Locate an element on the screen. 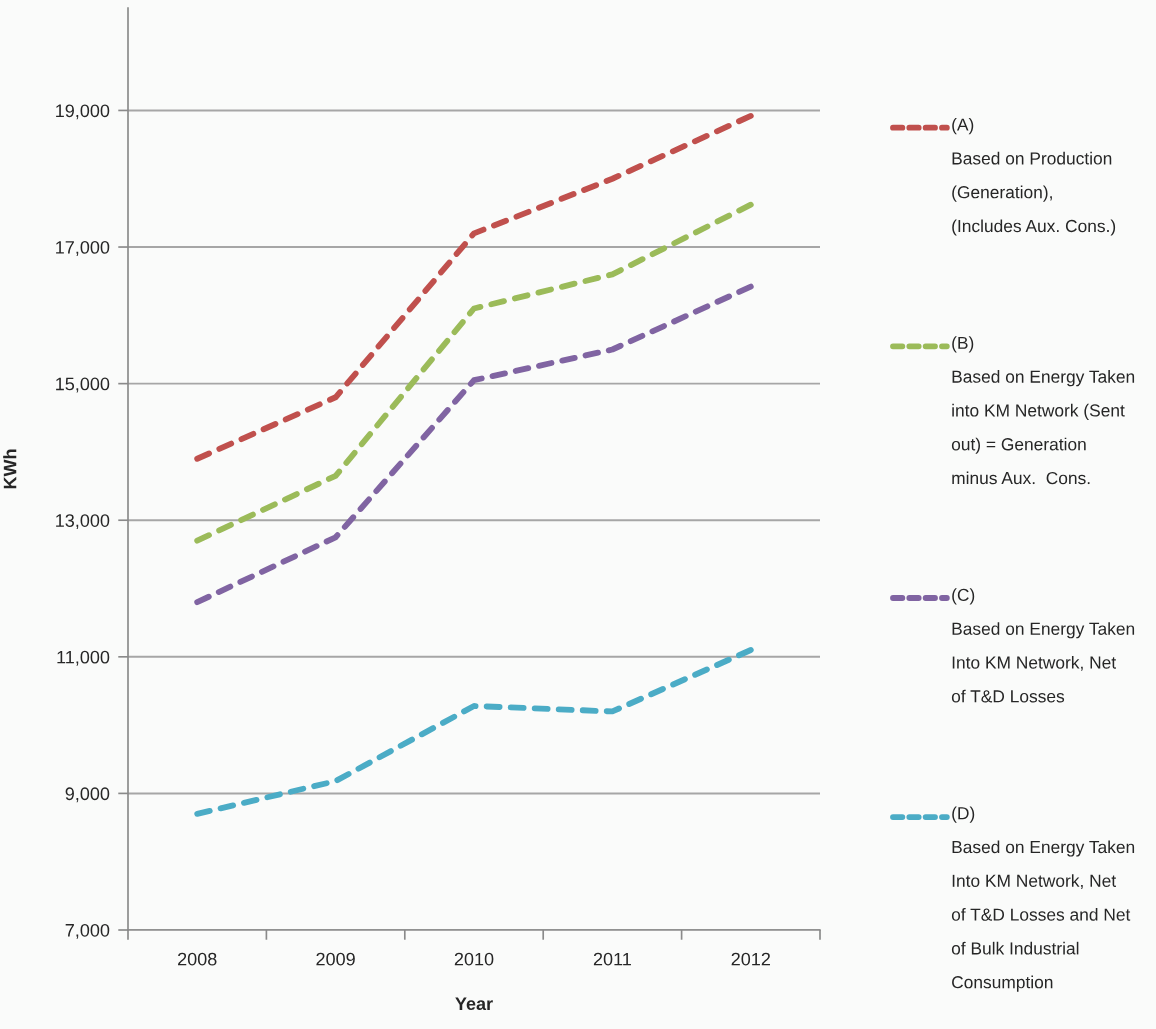 The image size is (1156, 1029). x-tick-label: 2008 is located at coordinates (197, 959).